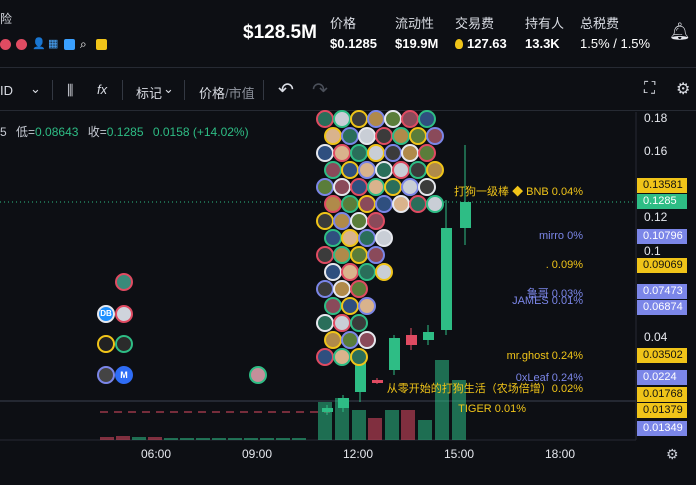  Describe the element at coordinates (680, 31) in the screenshot. I see `alert-bell-icon: 🔔︎` at that location.